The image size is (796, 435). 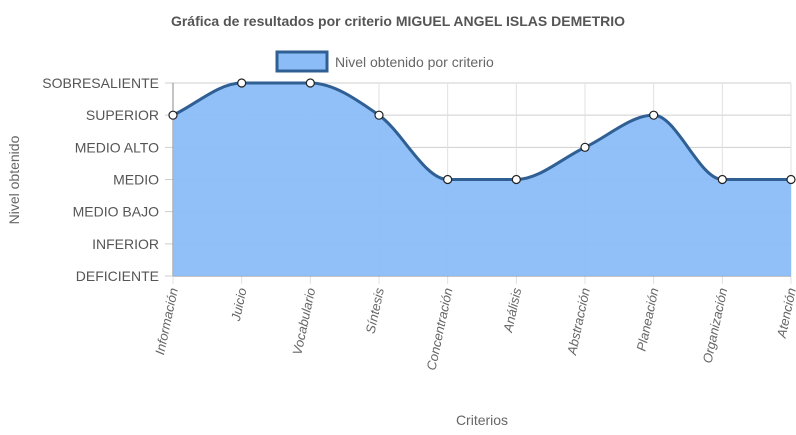 What do you see at coordinates (166, 322) in the screenshot?
I see `x-tick-label: Información` at bounding box center [166, 322].